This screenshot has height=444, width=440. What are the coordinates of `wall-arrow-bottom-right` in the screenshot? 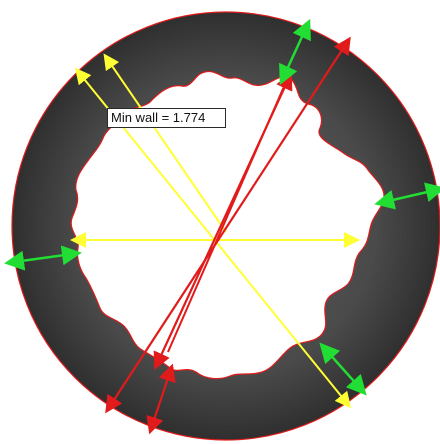 It's located at (343, 369).